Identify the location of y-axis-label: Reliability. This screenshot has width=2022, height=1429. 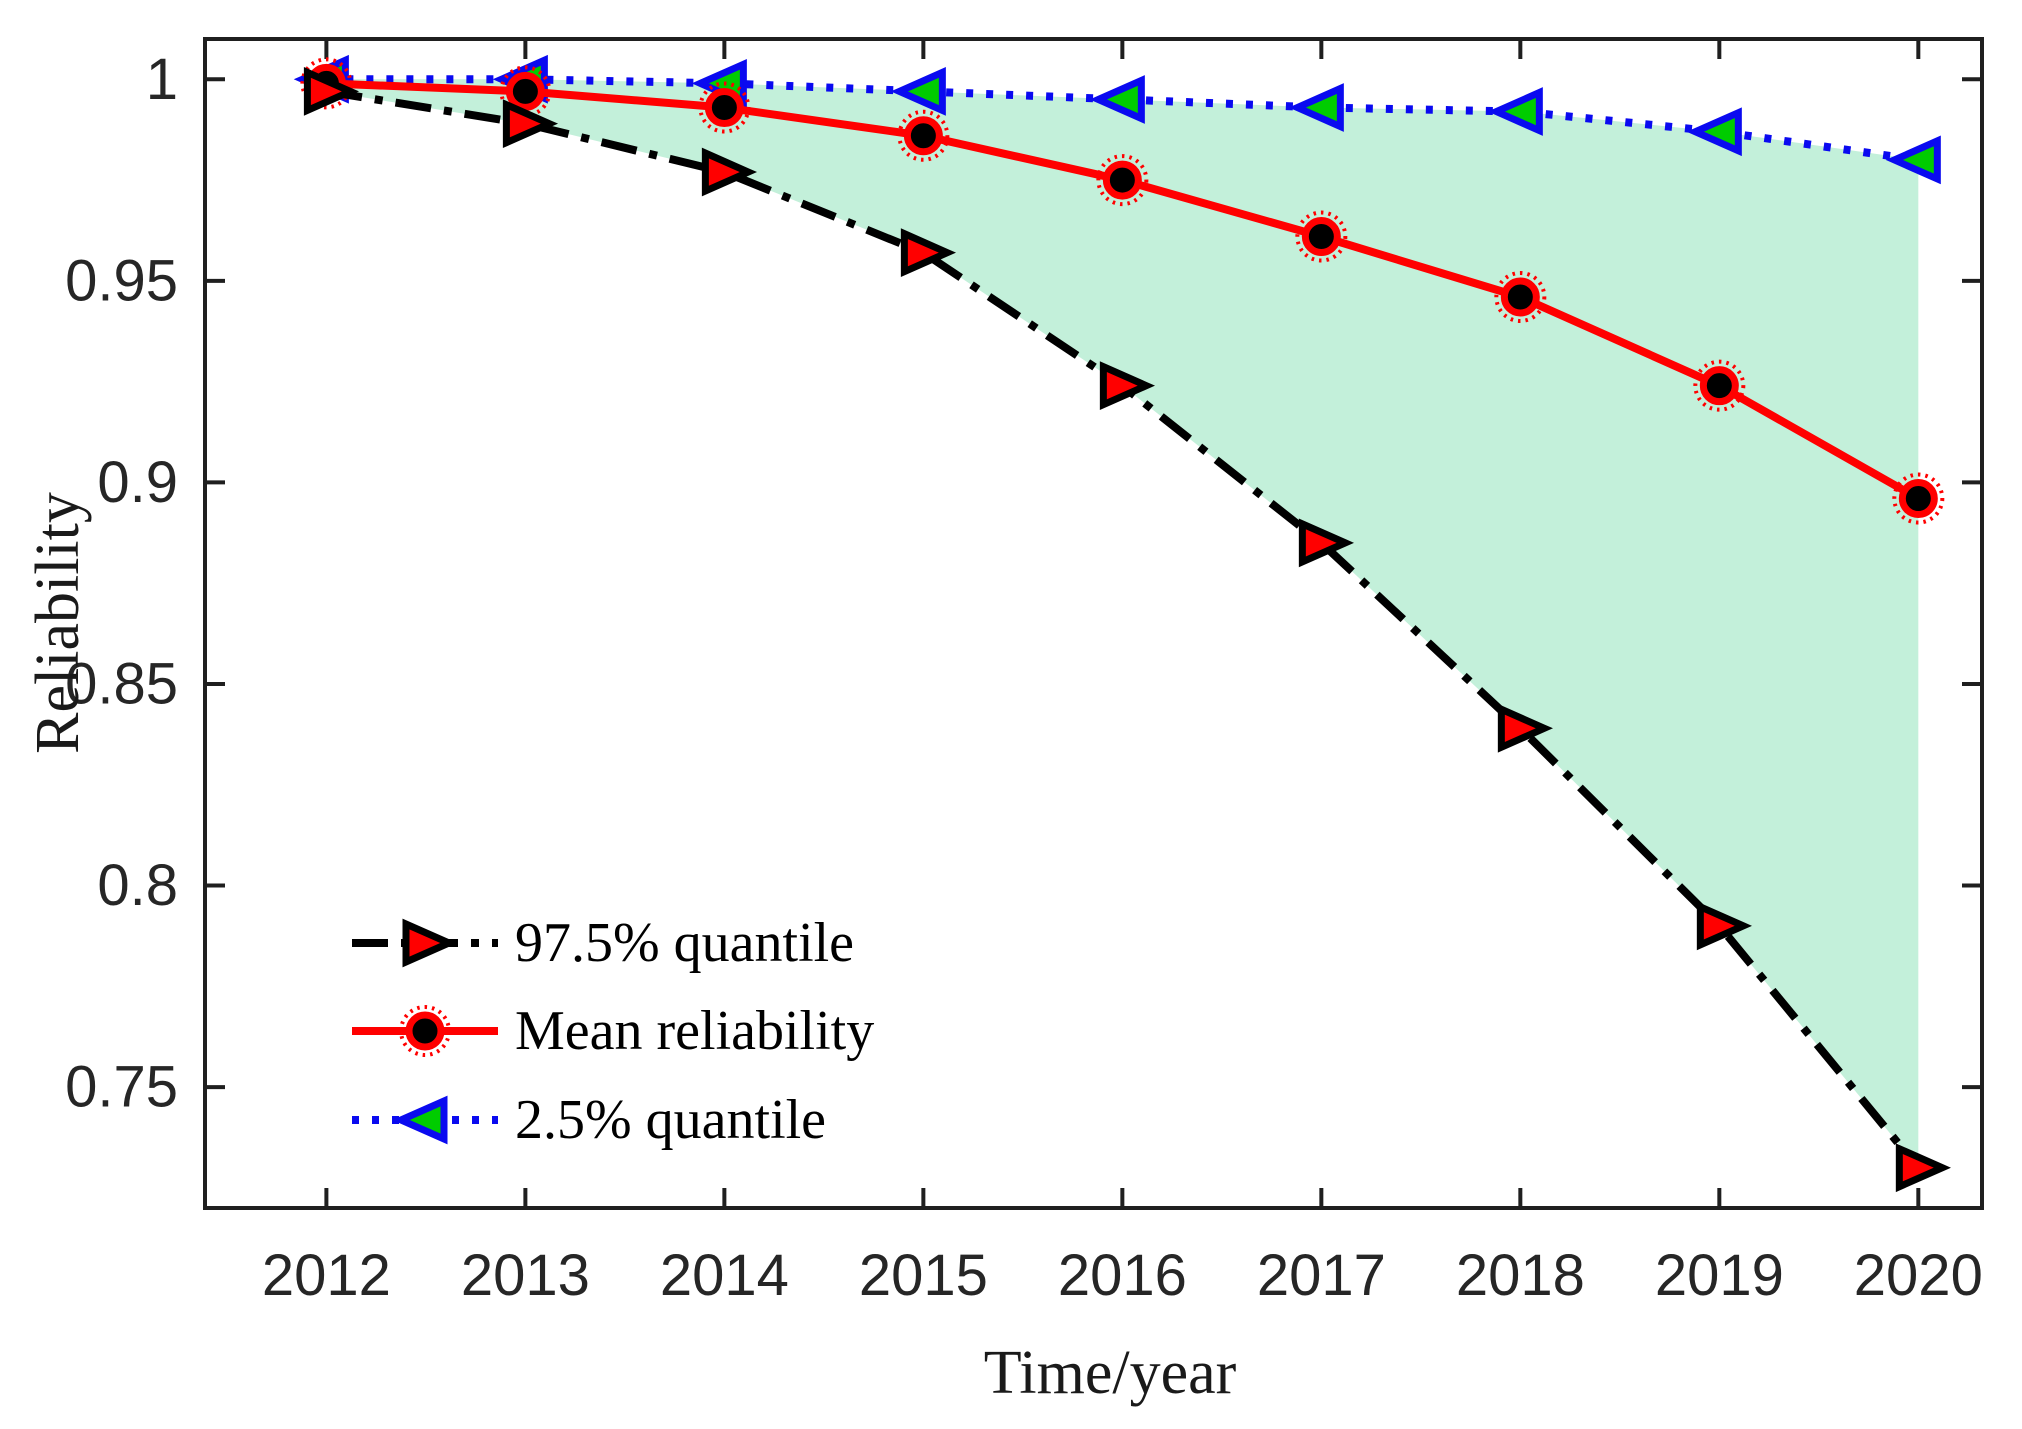
(58, 623).